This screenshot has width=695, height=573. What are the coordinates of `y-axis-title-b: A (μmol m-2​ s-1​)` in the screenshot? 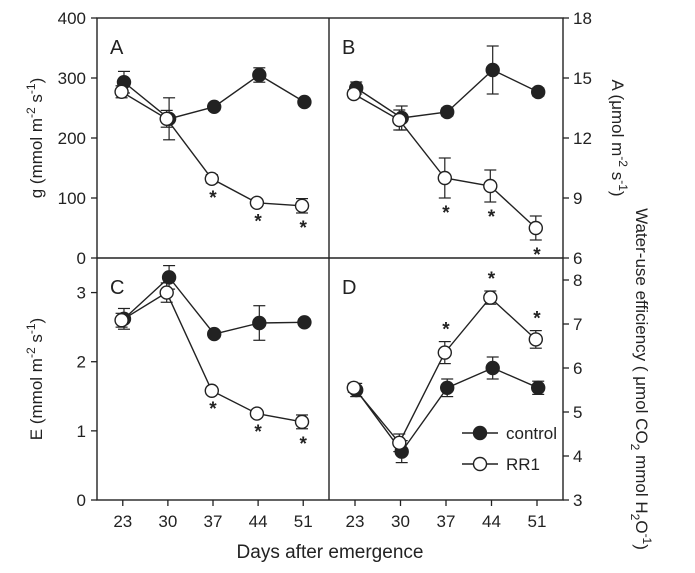 It's located at (619, 137).